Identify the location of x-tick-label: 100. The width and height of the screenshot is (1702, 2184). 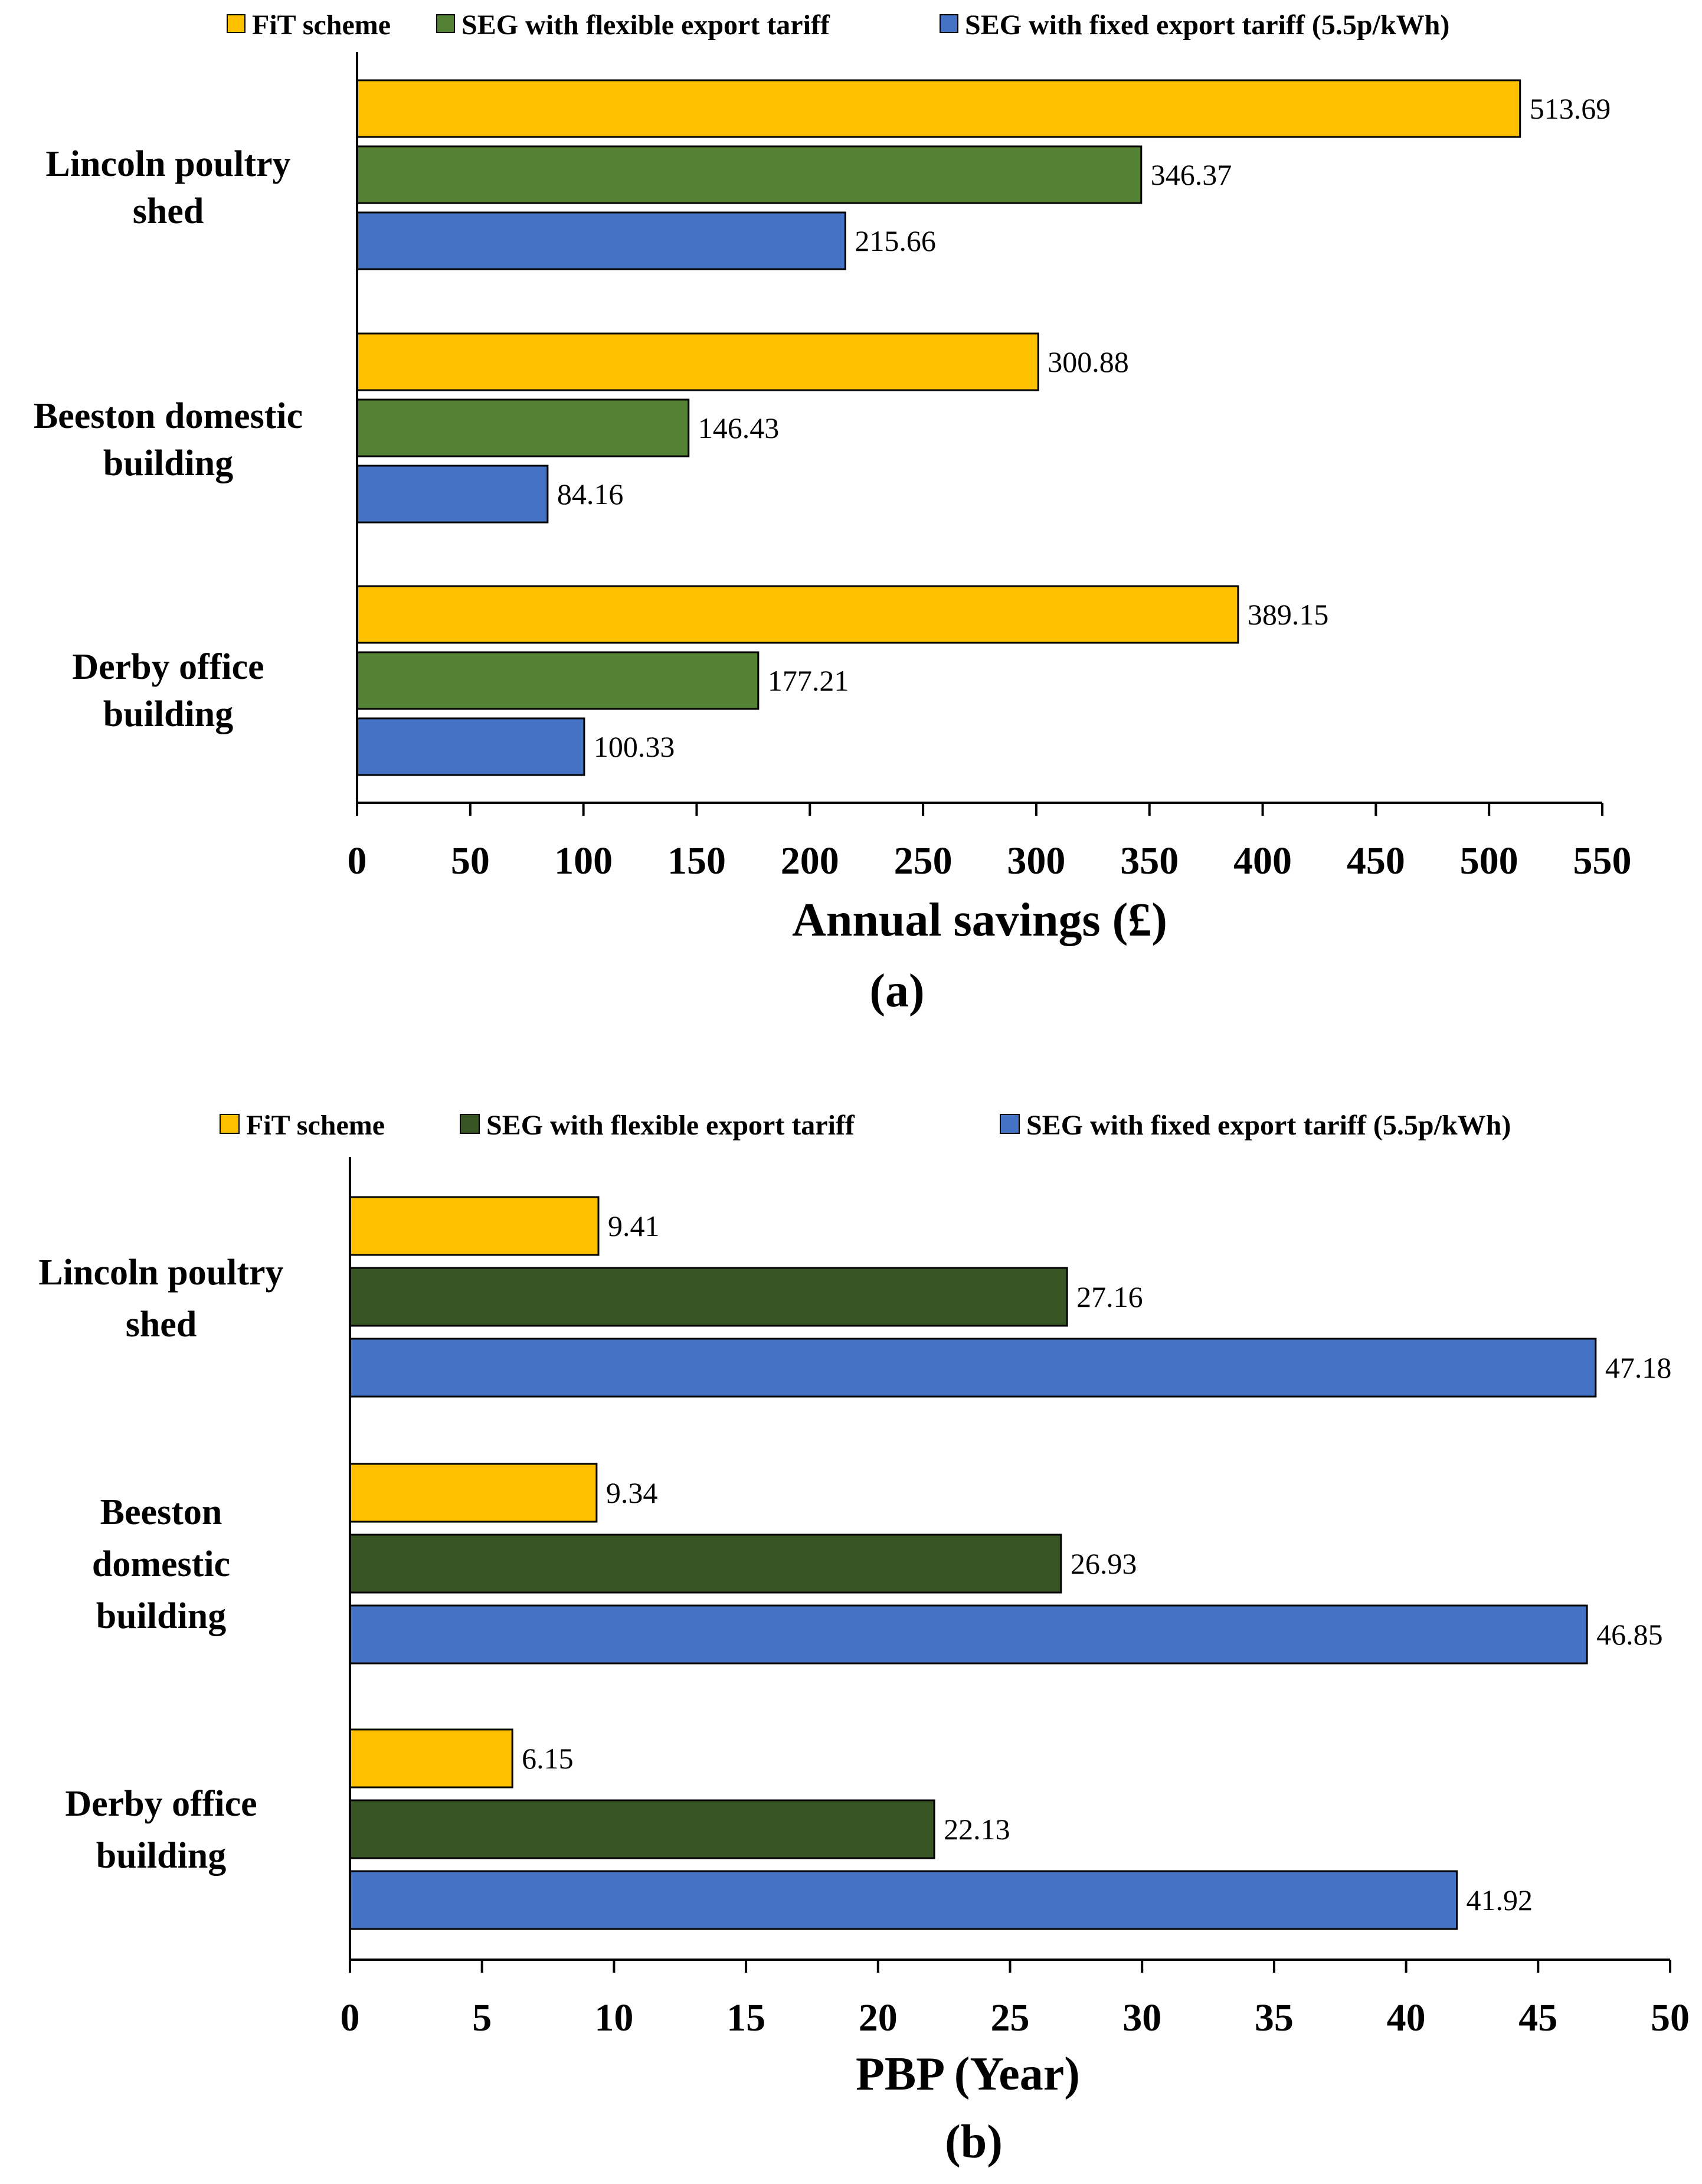
(583, 860).